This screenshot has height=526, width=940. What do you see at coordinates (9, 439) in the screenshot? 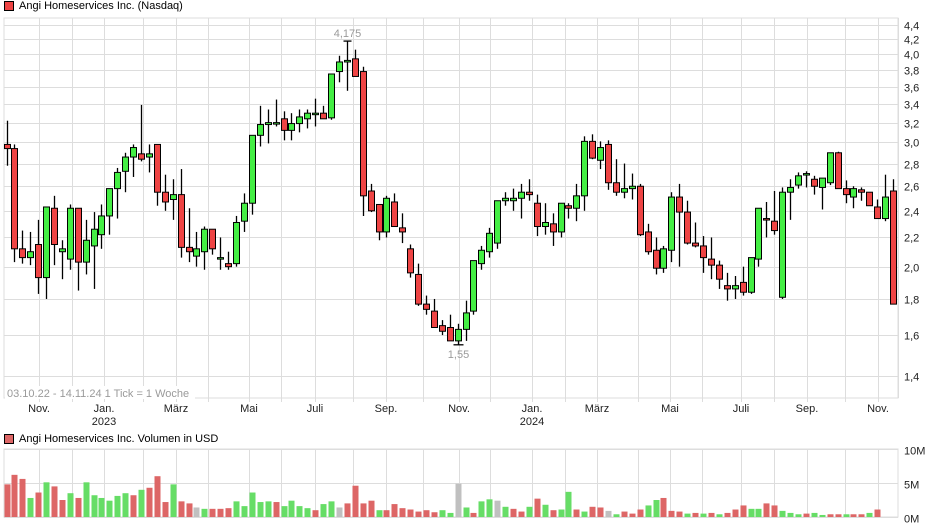
I see `volume-legend-swatch` at bounding box center [9, 439].